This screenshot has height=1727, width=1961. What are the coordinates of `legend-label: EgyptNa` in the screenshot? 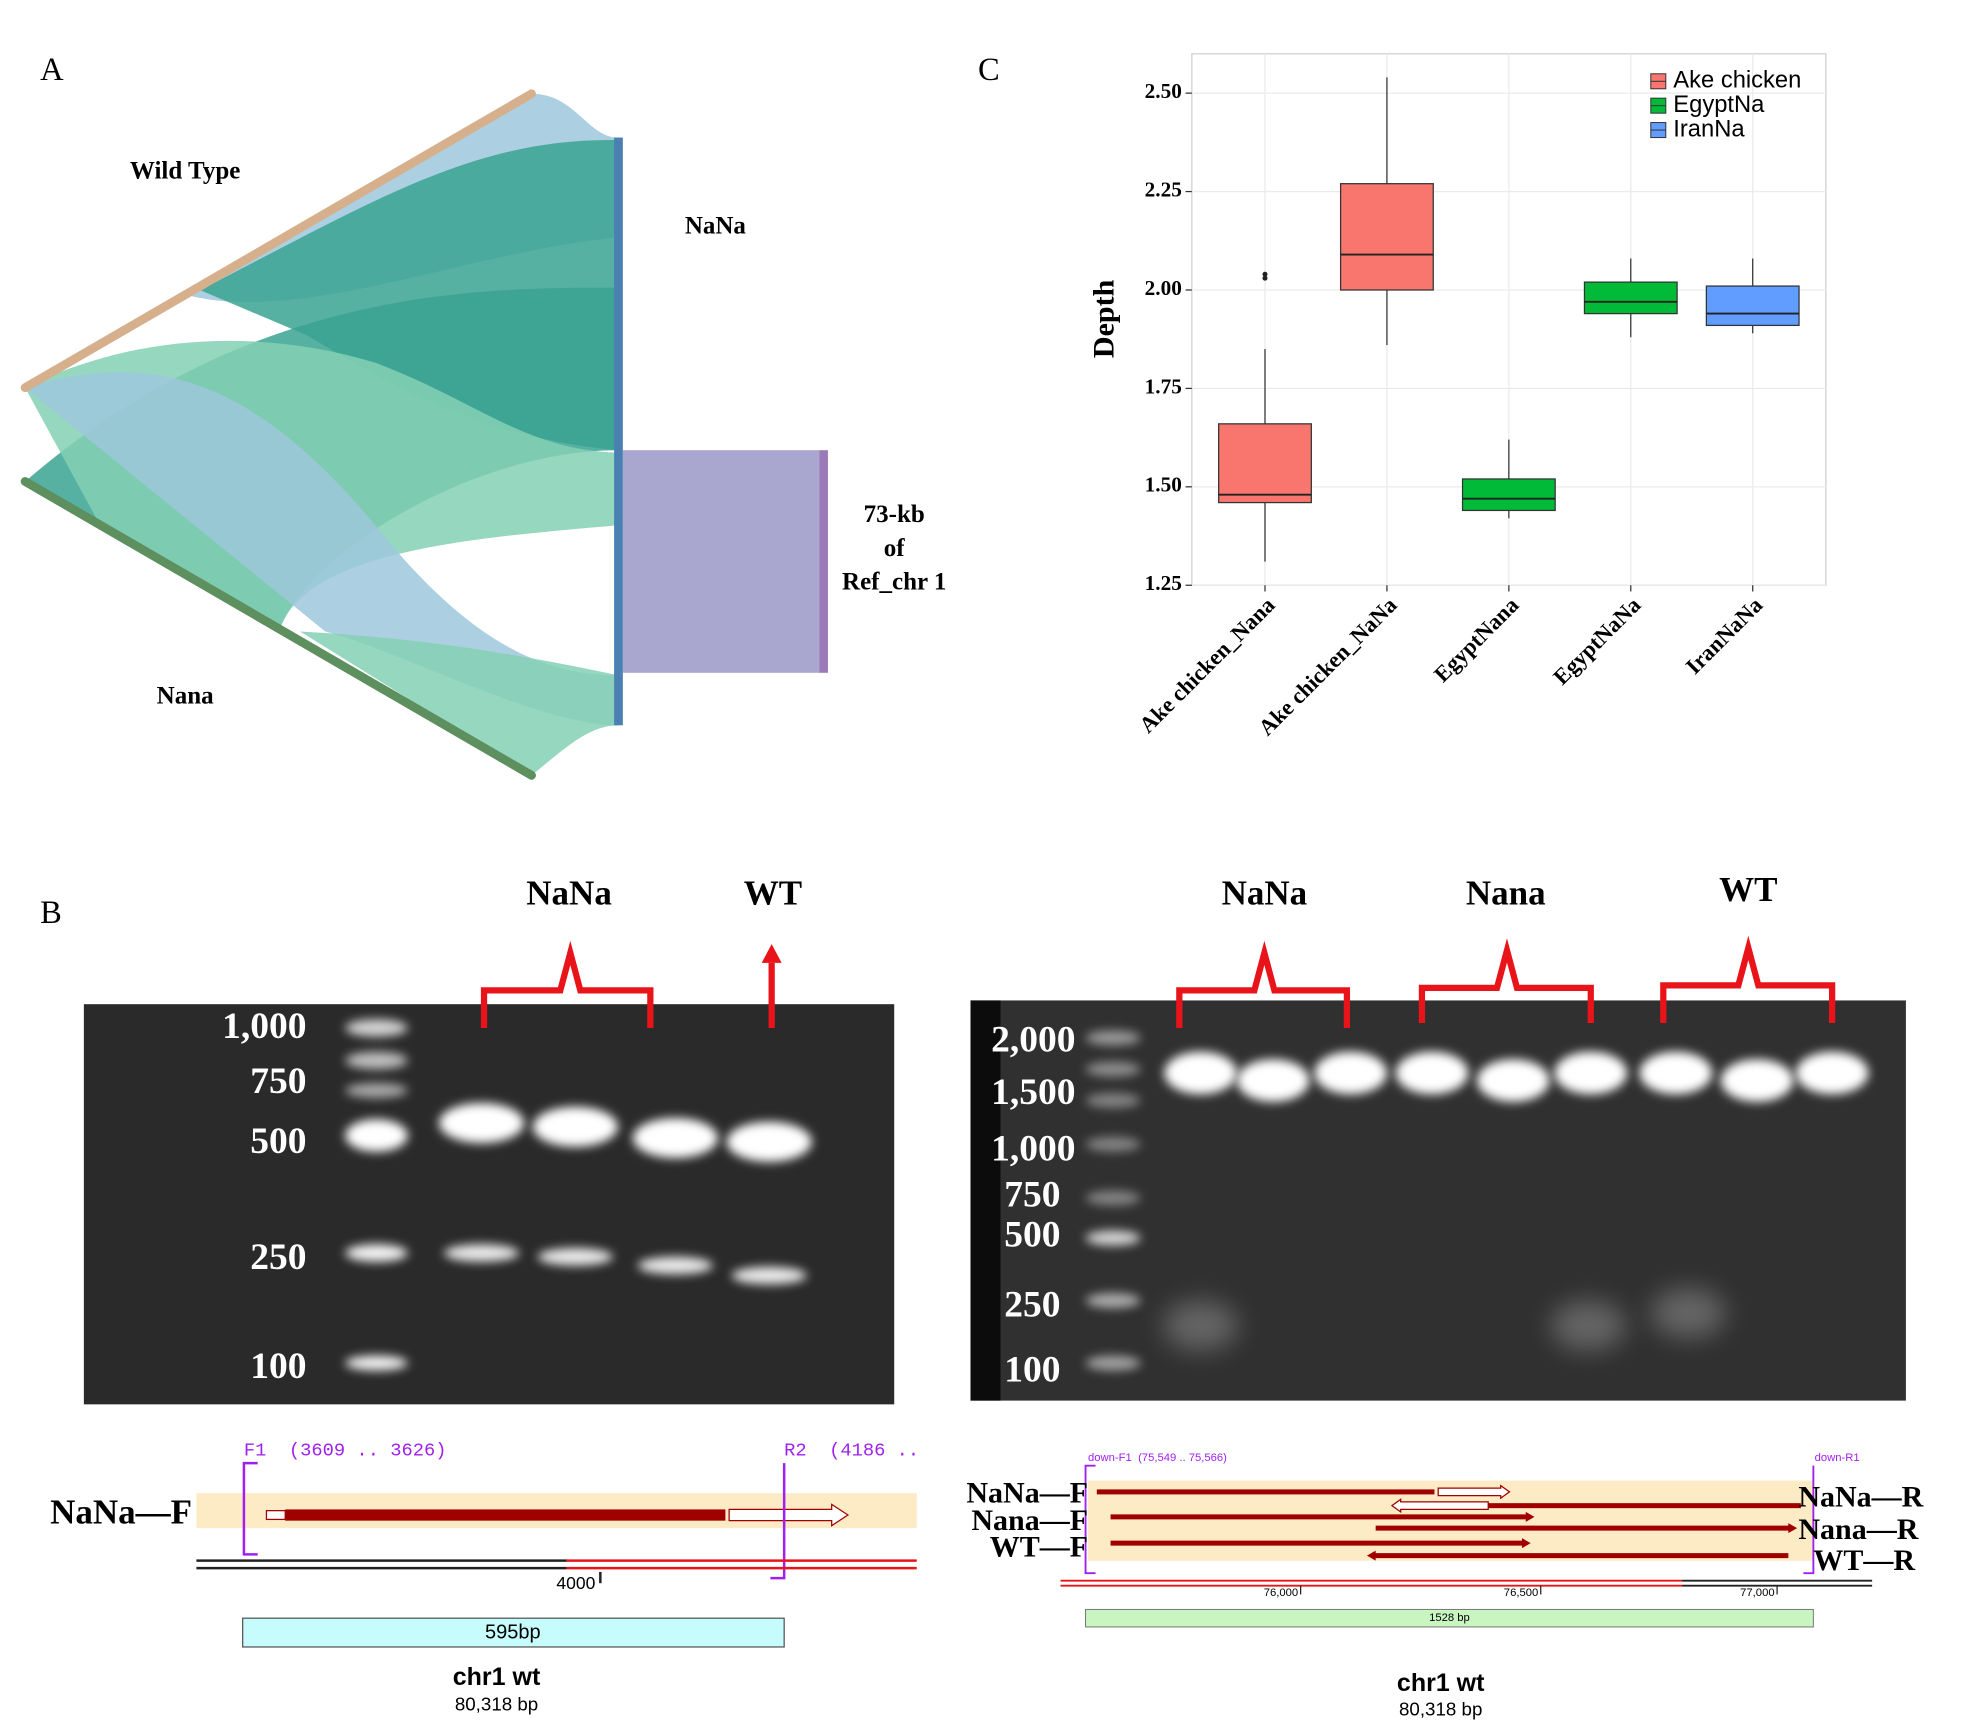 It's located at (1719, 104).